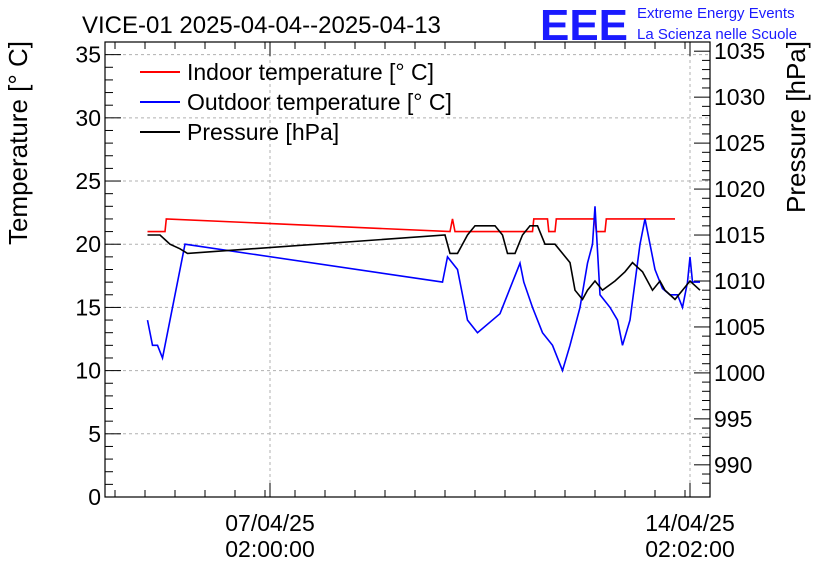 Image resolution: width=836 pixels, height=572 pixels. I want to click on y2-tick-label: 1025, so click(739, 143).